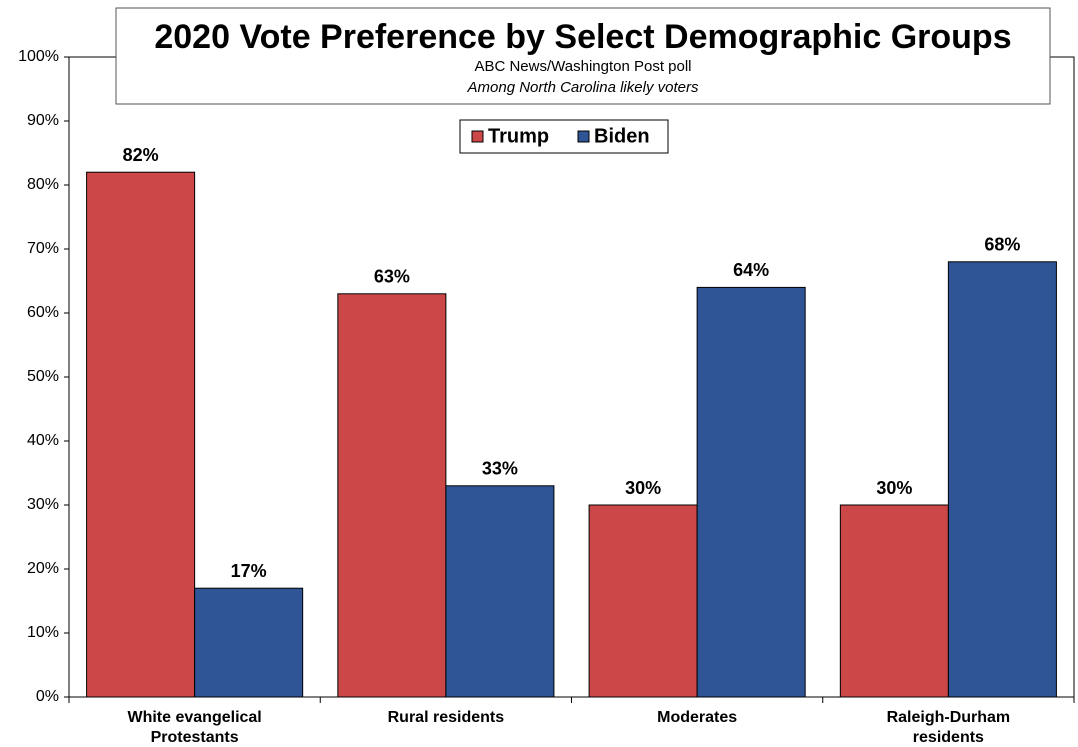 This screenshot has width=1078, height=747. I want to click on data-label: 17%, so click(249, 571).